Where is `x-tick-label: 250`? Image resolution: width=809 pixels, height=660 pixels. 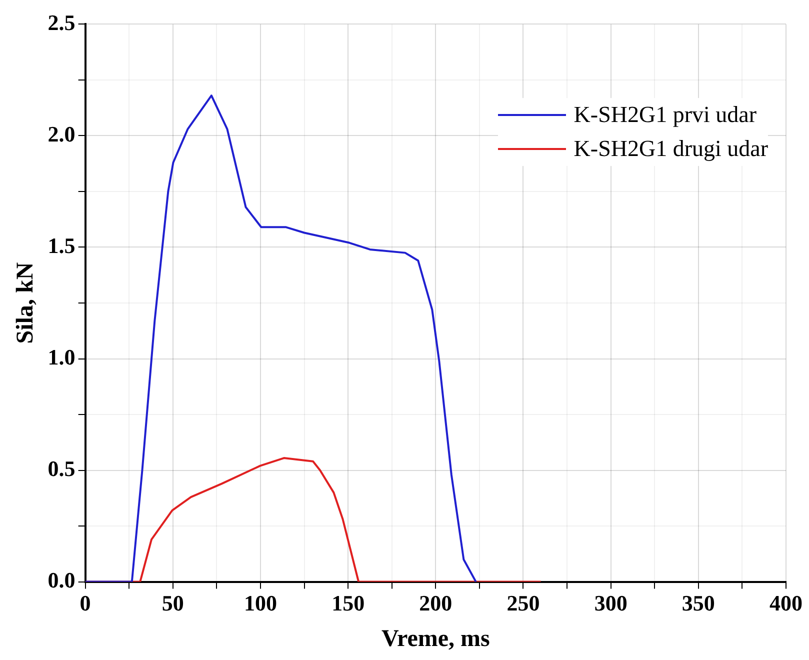 x-tick-label: 250 is located at coordinates (523, 603).